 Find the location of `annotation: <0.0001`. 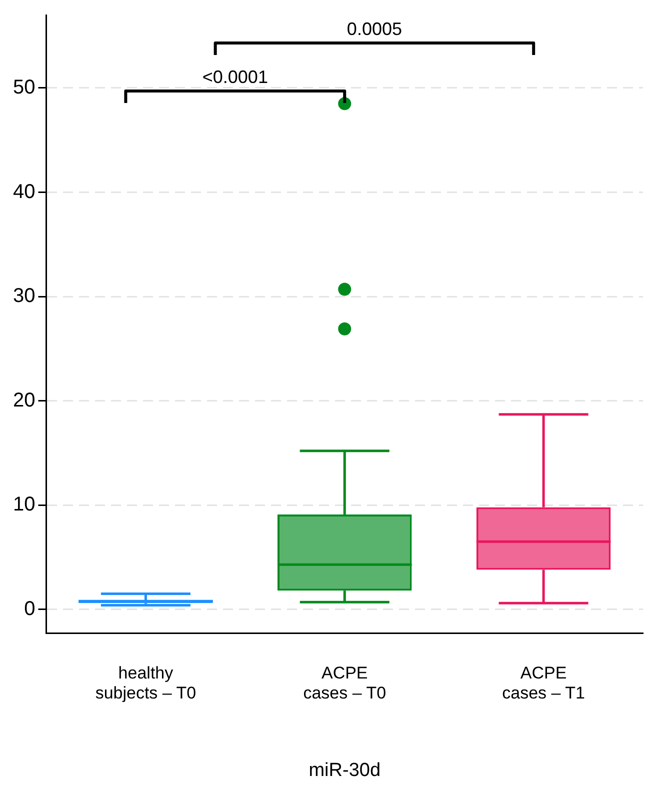

annotation: <0.0001 is located at coordinates (235, 76).